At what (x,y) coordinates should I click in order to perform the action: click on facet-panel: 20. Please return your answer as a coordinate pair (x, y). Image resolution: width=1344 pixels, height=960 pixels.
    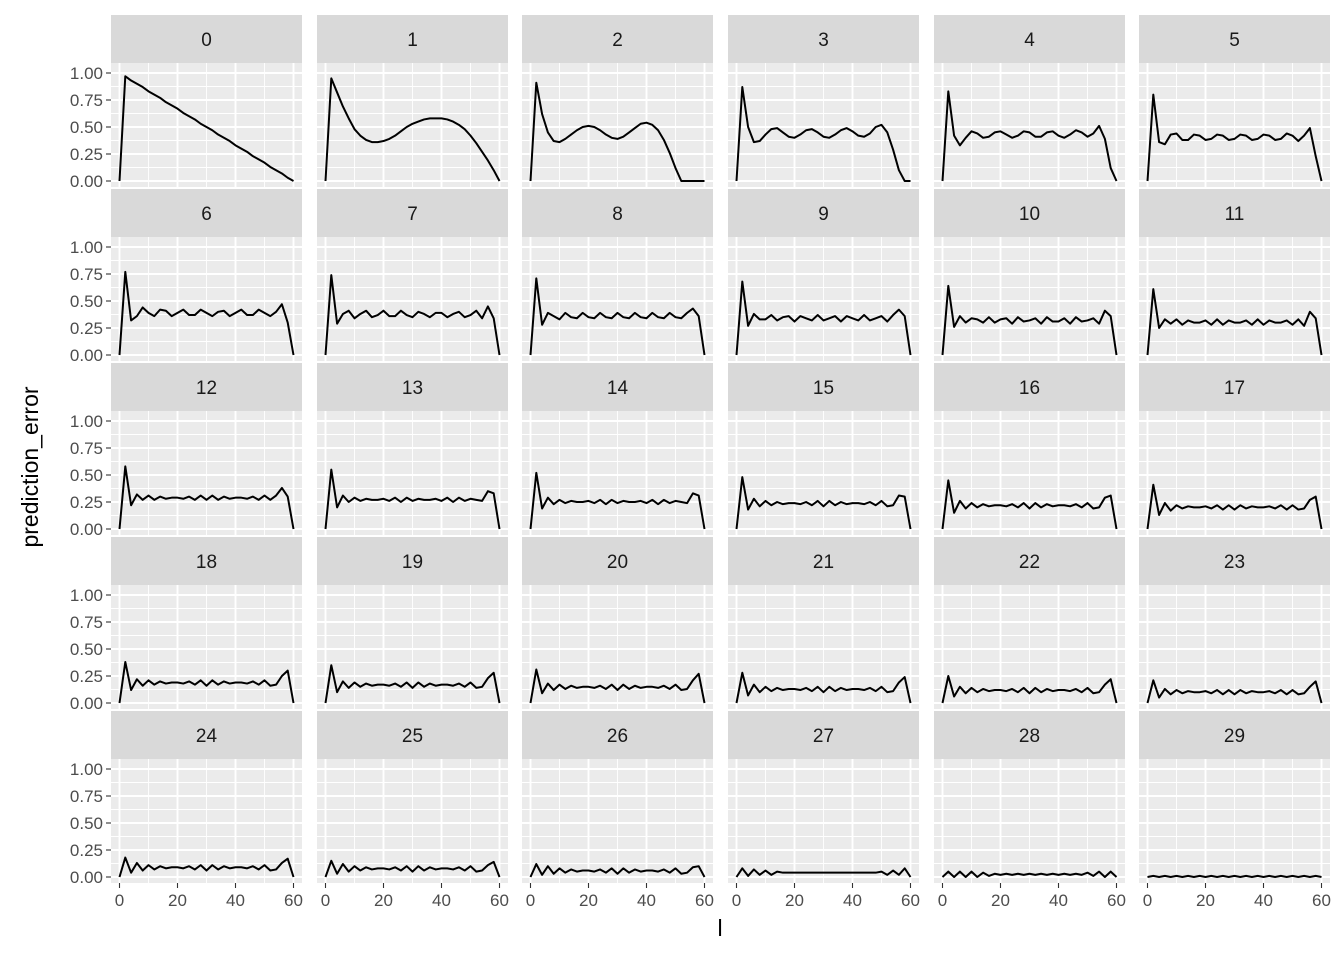
    Looking at the image, I should click on (617, 623).